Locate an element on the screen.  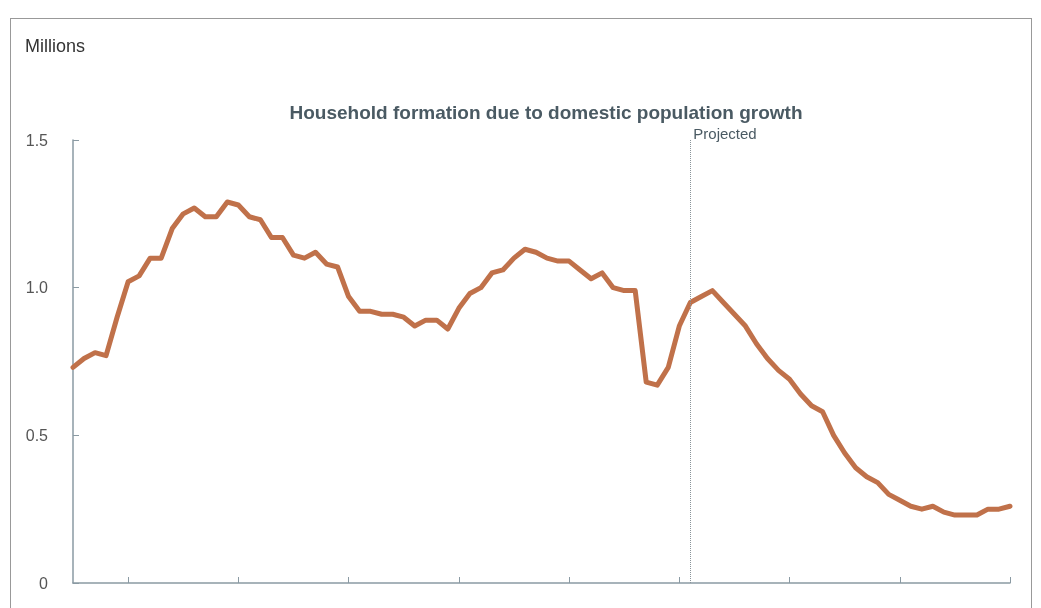
y-tick-label: 0.5 is located at coordinates (37, 435).